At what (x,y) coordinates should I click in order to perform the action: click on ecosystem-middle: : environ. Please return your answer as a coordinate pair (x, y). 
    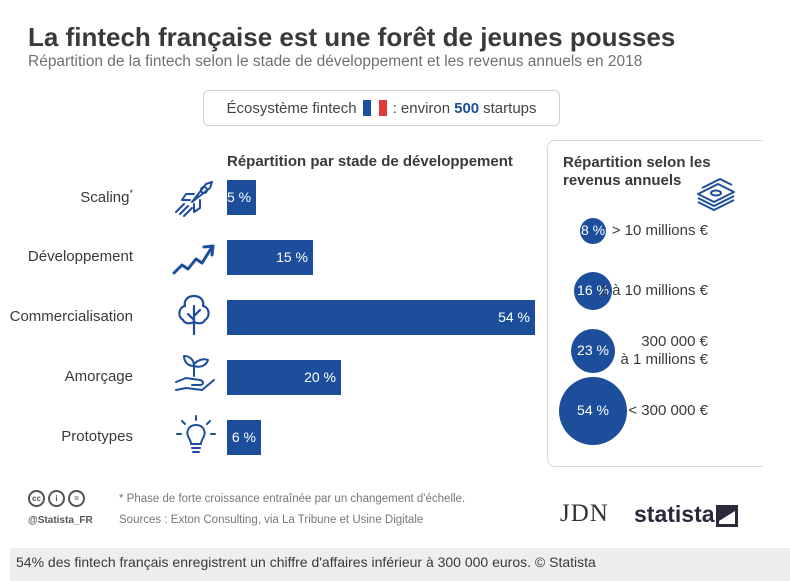
    Looking at the image, I should click on (421, 108).